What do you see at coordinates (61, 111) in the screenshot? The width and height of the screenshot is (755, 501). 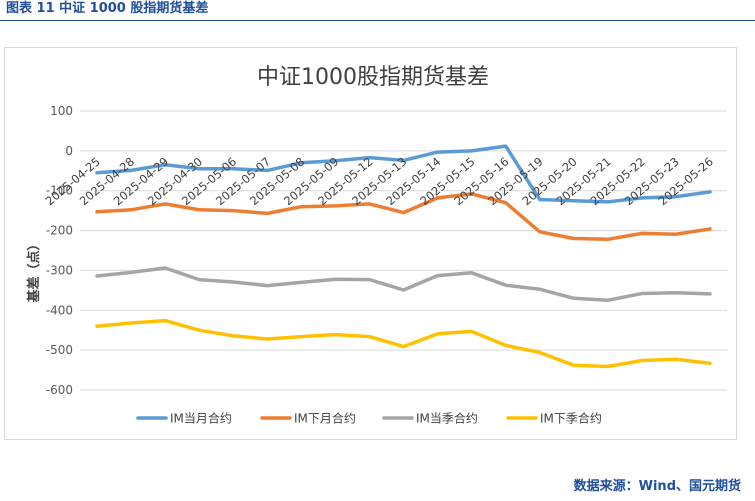 I see `y-tick-label: 100` at bounding box center [61, 111].